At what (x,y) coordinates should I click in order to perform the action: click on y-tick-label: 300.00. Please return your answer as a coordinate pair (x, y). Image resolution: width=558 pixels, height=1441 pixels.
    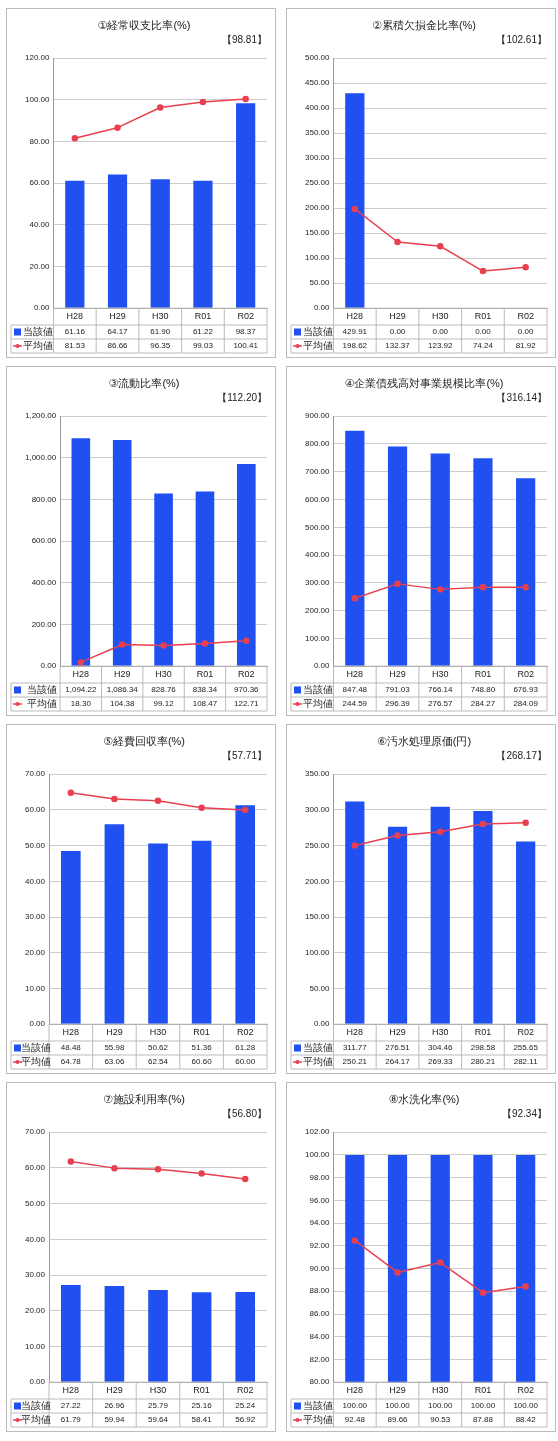
    Looking at the image, I should click on (318, 583).